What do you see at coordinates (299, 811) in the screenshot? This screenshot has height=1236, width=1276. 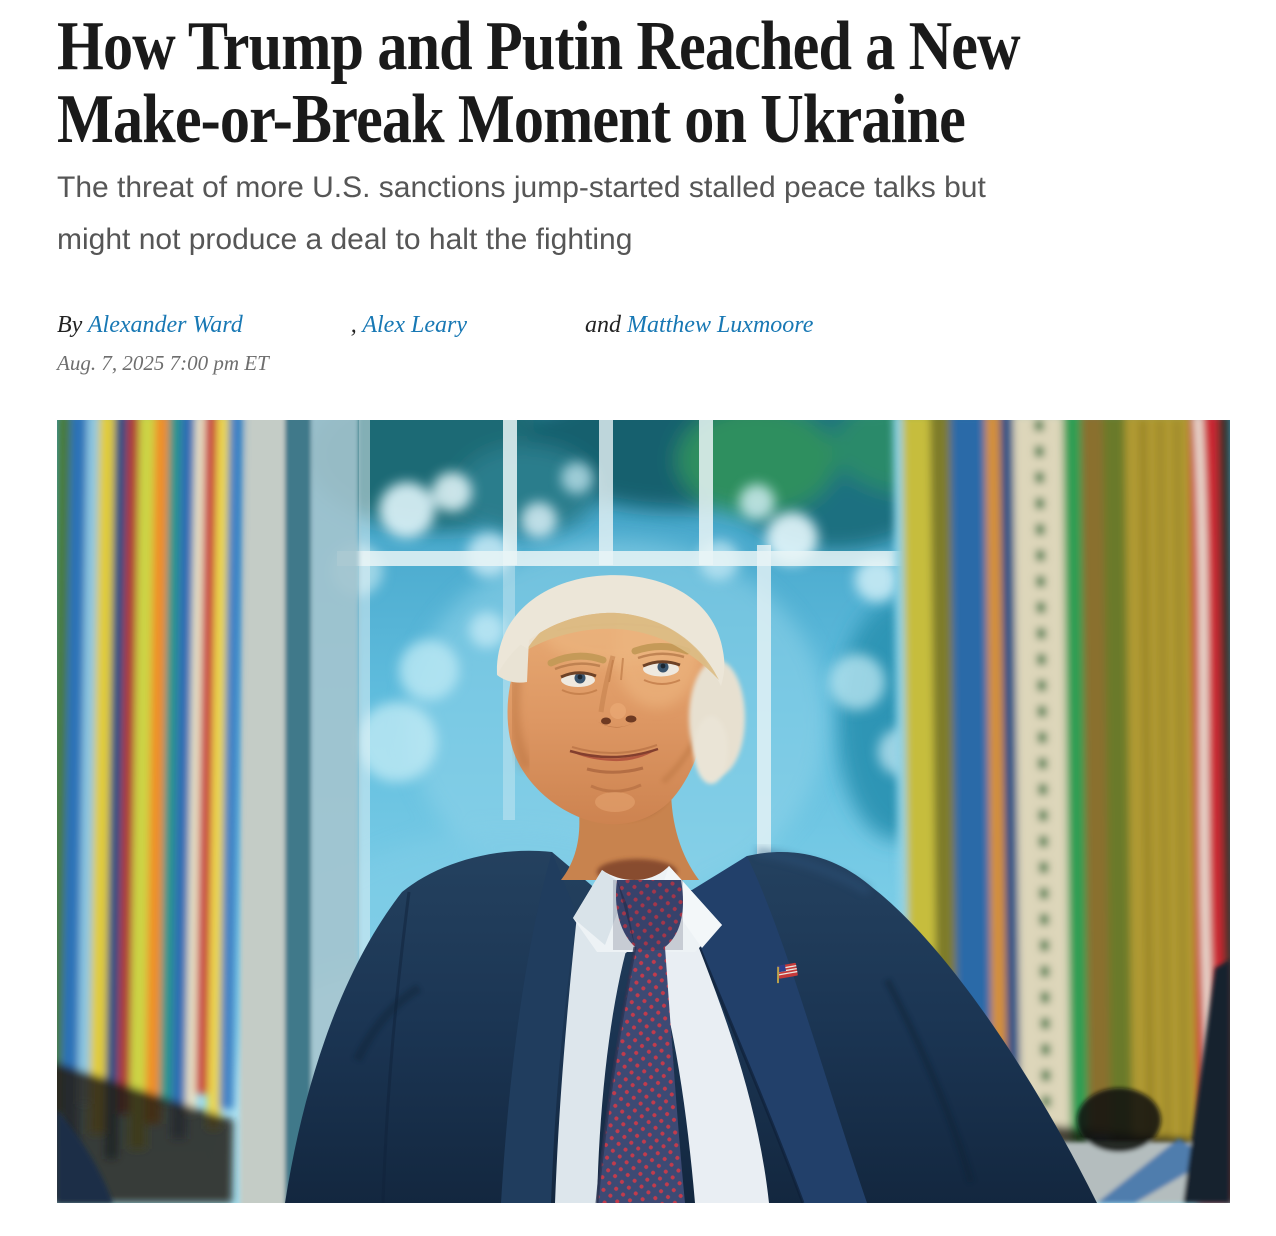 I see `wall-strips` at bounding box center [299, 811].